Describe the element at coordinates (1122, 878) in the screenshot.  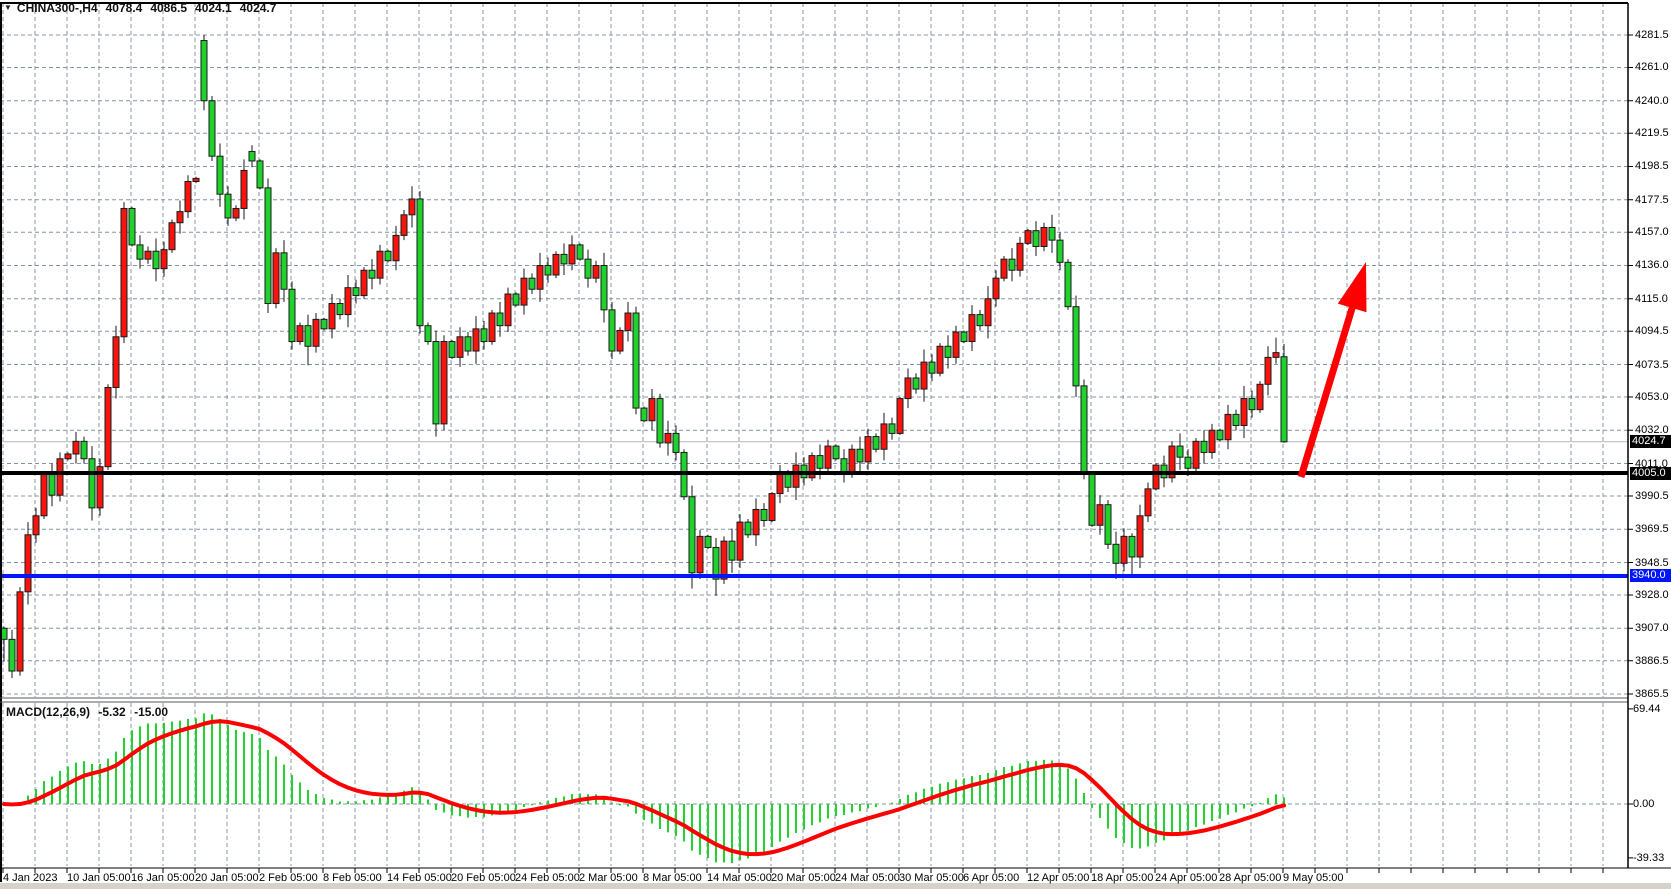
I see `time-axis-label: 18 Apr 05:00` at that location.